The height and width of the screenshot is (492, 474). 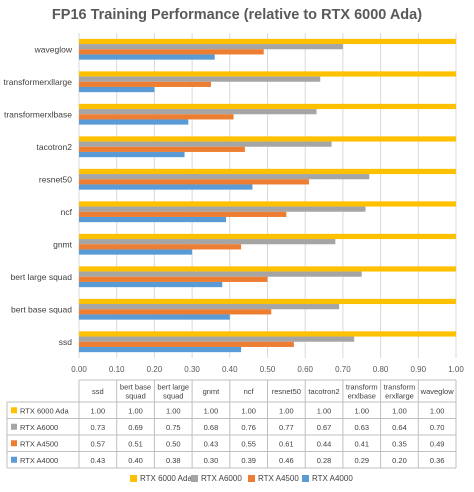 What do you see at coordinates (286, 460) in the screenshot?
I see `table-value-cell: 0.46` at bounding box center [286, 460].